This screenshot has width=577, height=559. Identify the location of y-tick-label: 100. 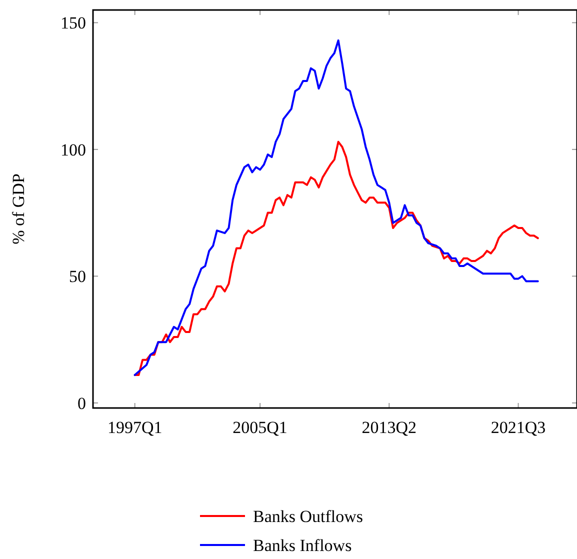
(73, 150).